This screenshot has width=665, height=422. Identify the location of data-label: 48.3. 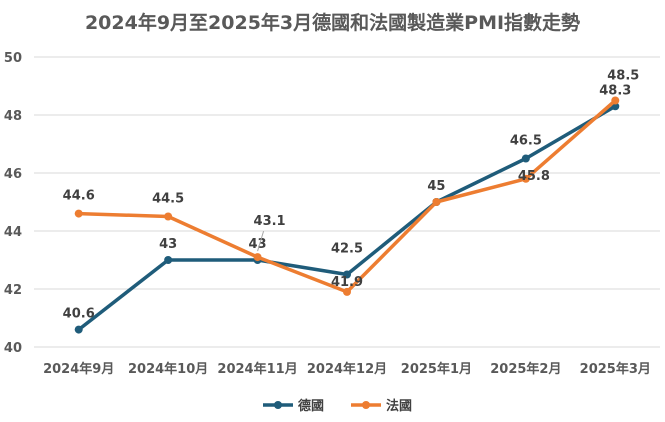
(615, 90).